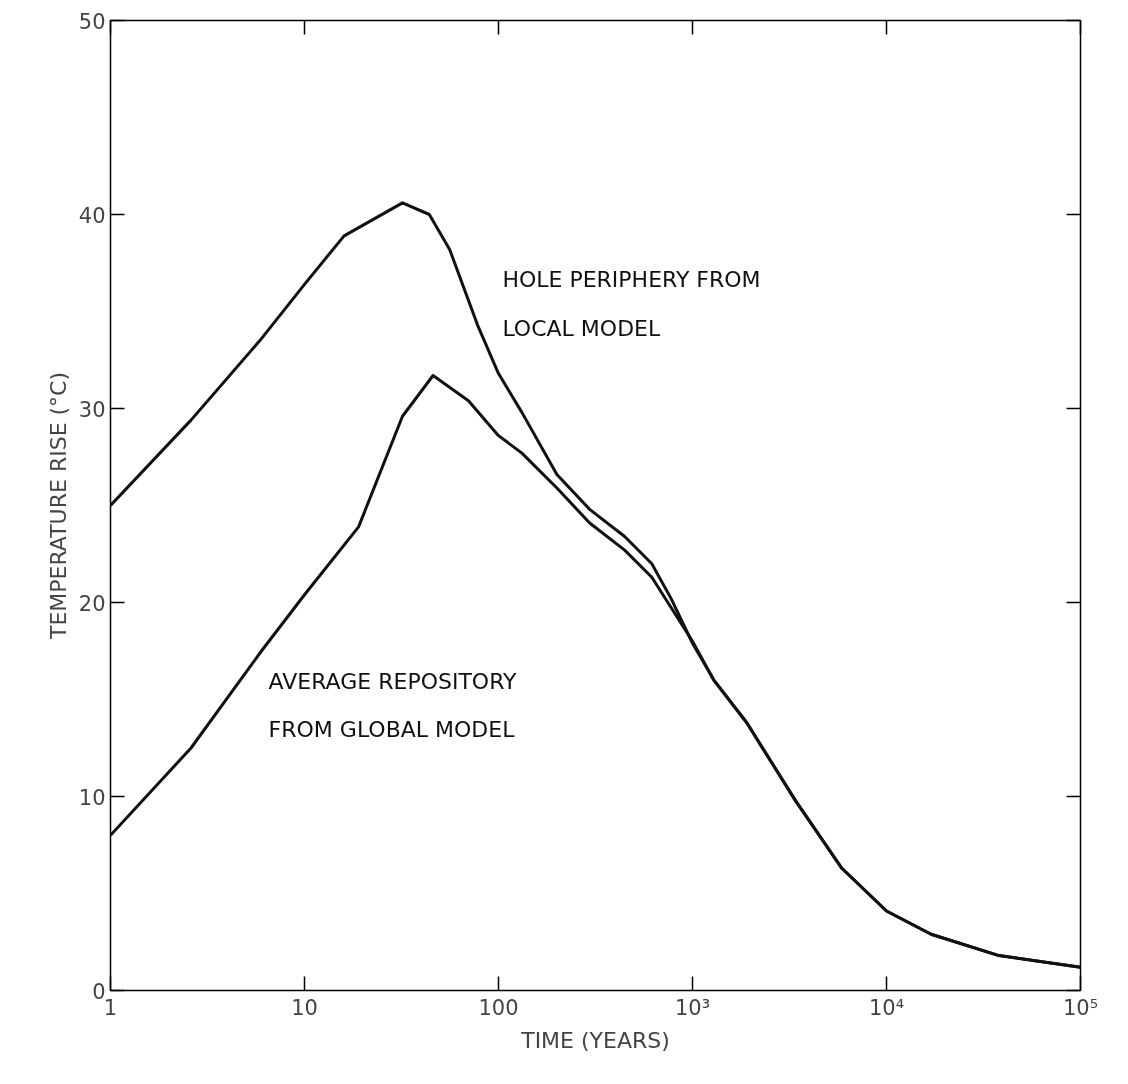  Describe the element at coordinates (92, 21) in the screenshot. I see `y-tick-label: 50` at that location.